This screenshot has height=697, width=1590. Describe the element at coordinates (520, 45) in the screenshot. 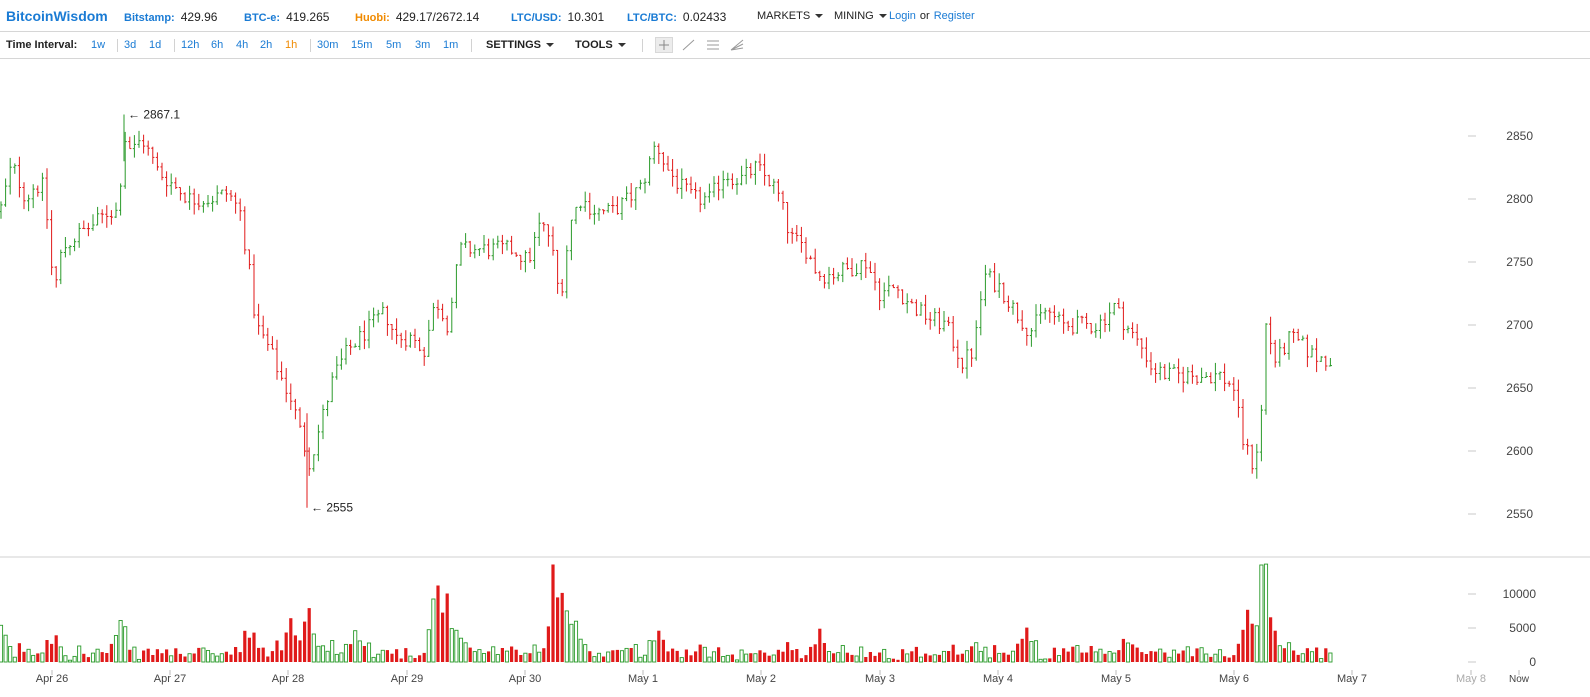

I see `settings-menu: SETTINGS` at that location.